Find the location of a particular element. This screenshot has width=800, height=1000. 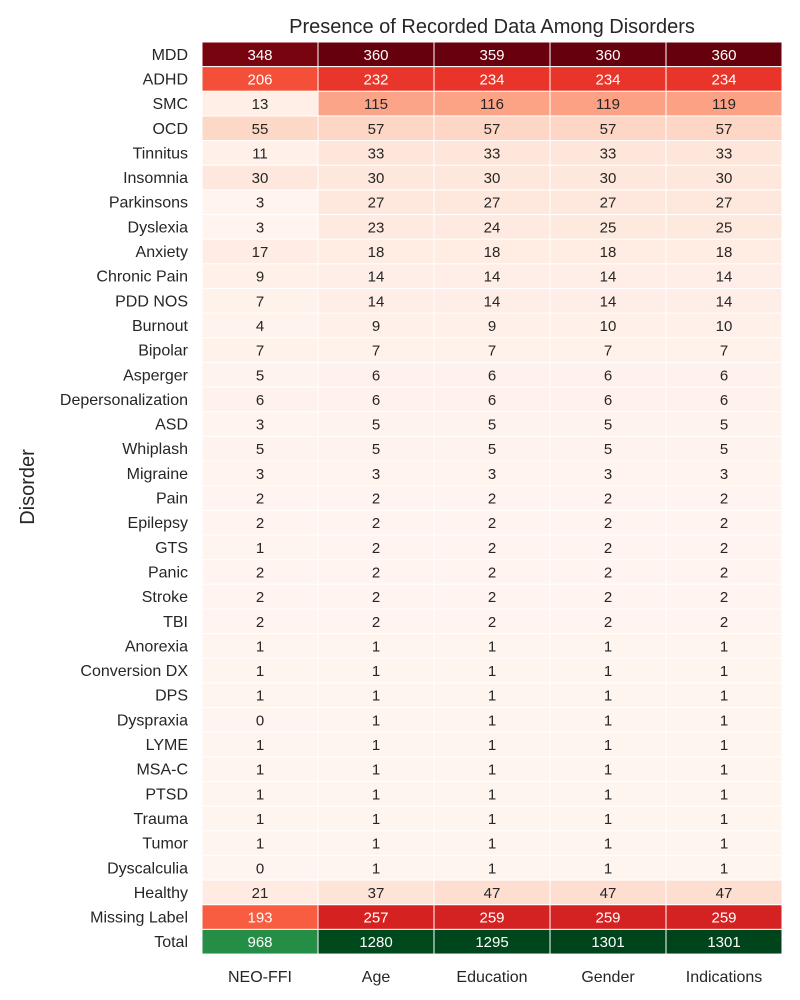

cell-value-label: 57 is located at coordinates (608, 129).